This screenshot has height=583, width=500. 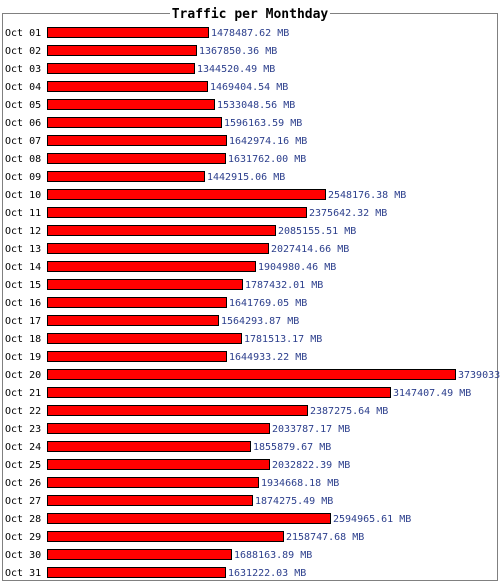 I want to click on day-label: Oct 05, so click(x=23, y=105).